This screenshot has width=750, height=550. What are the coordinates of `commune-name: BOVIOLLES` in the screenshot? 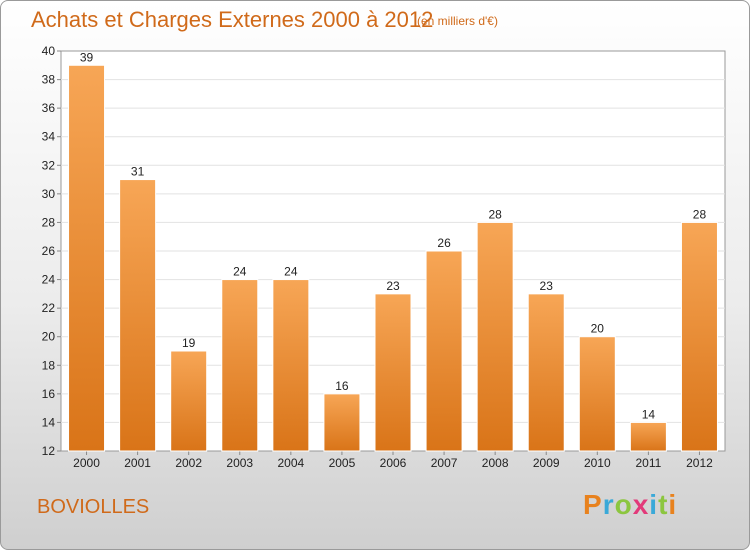 It's located at (93, 507).